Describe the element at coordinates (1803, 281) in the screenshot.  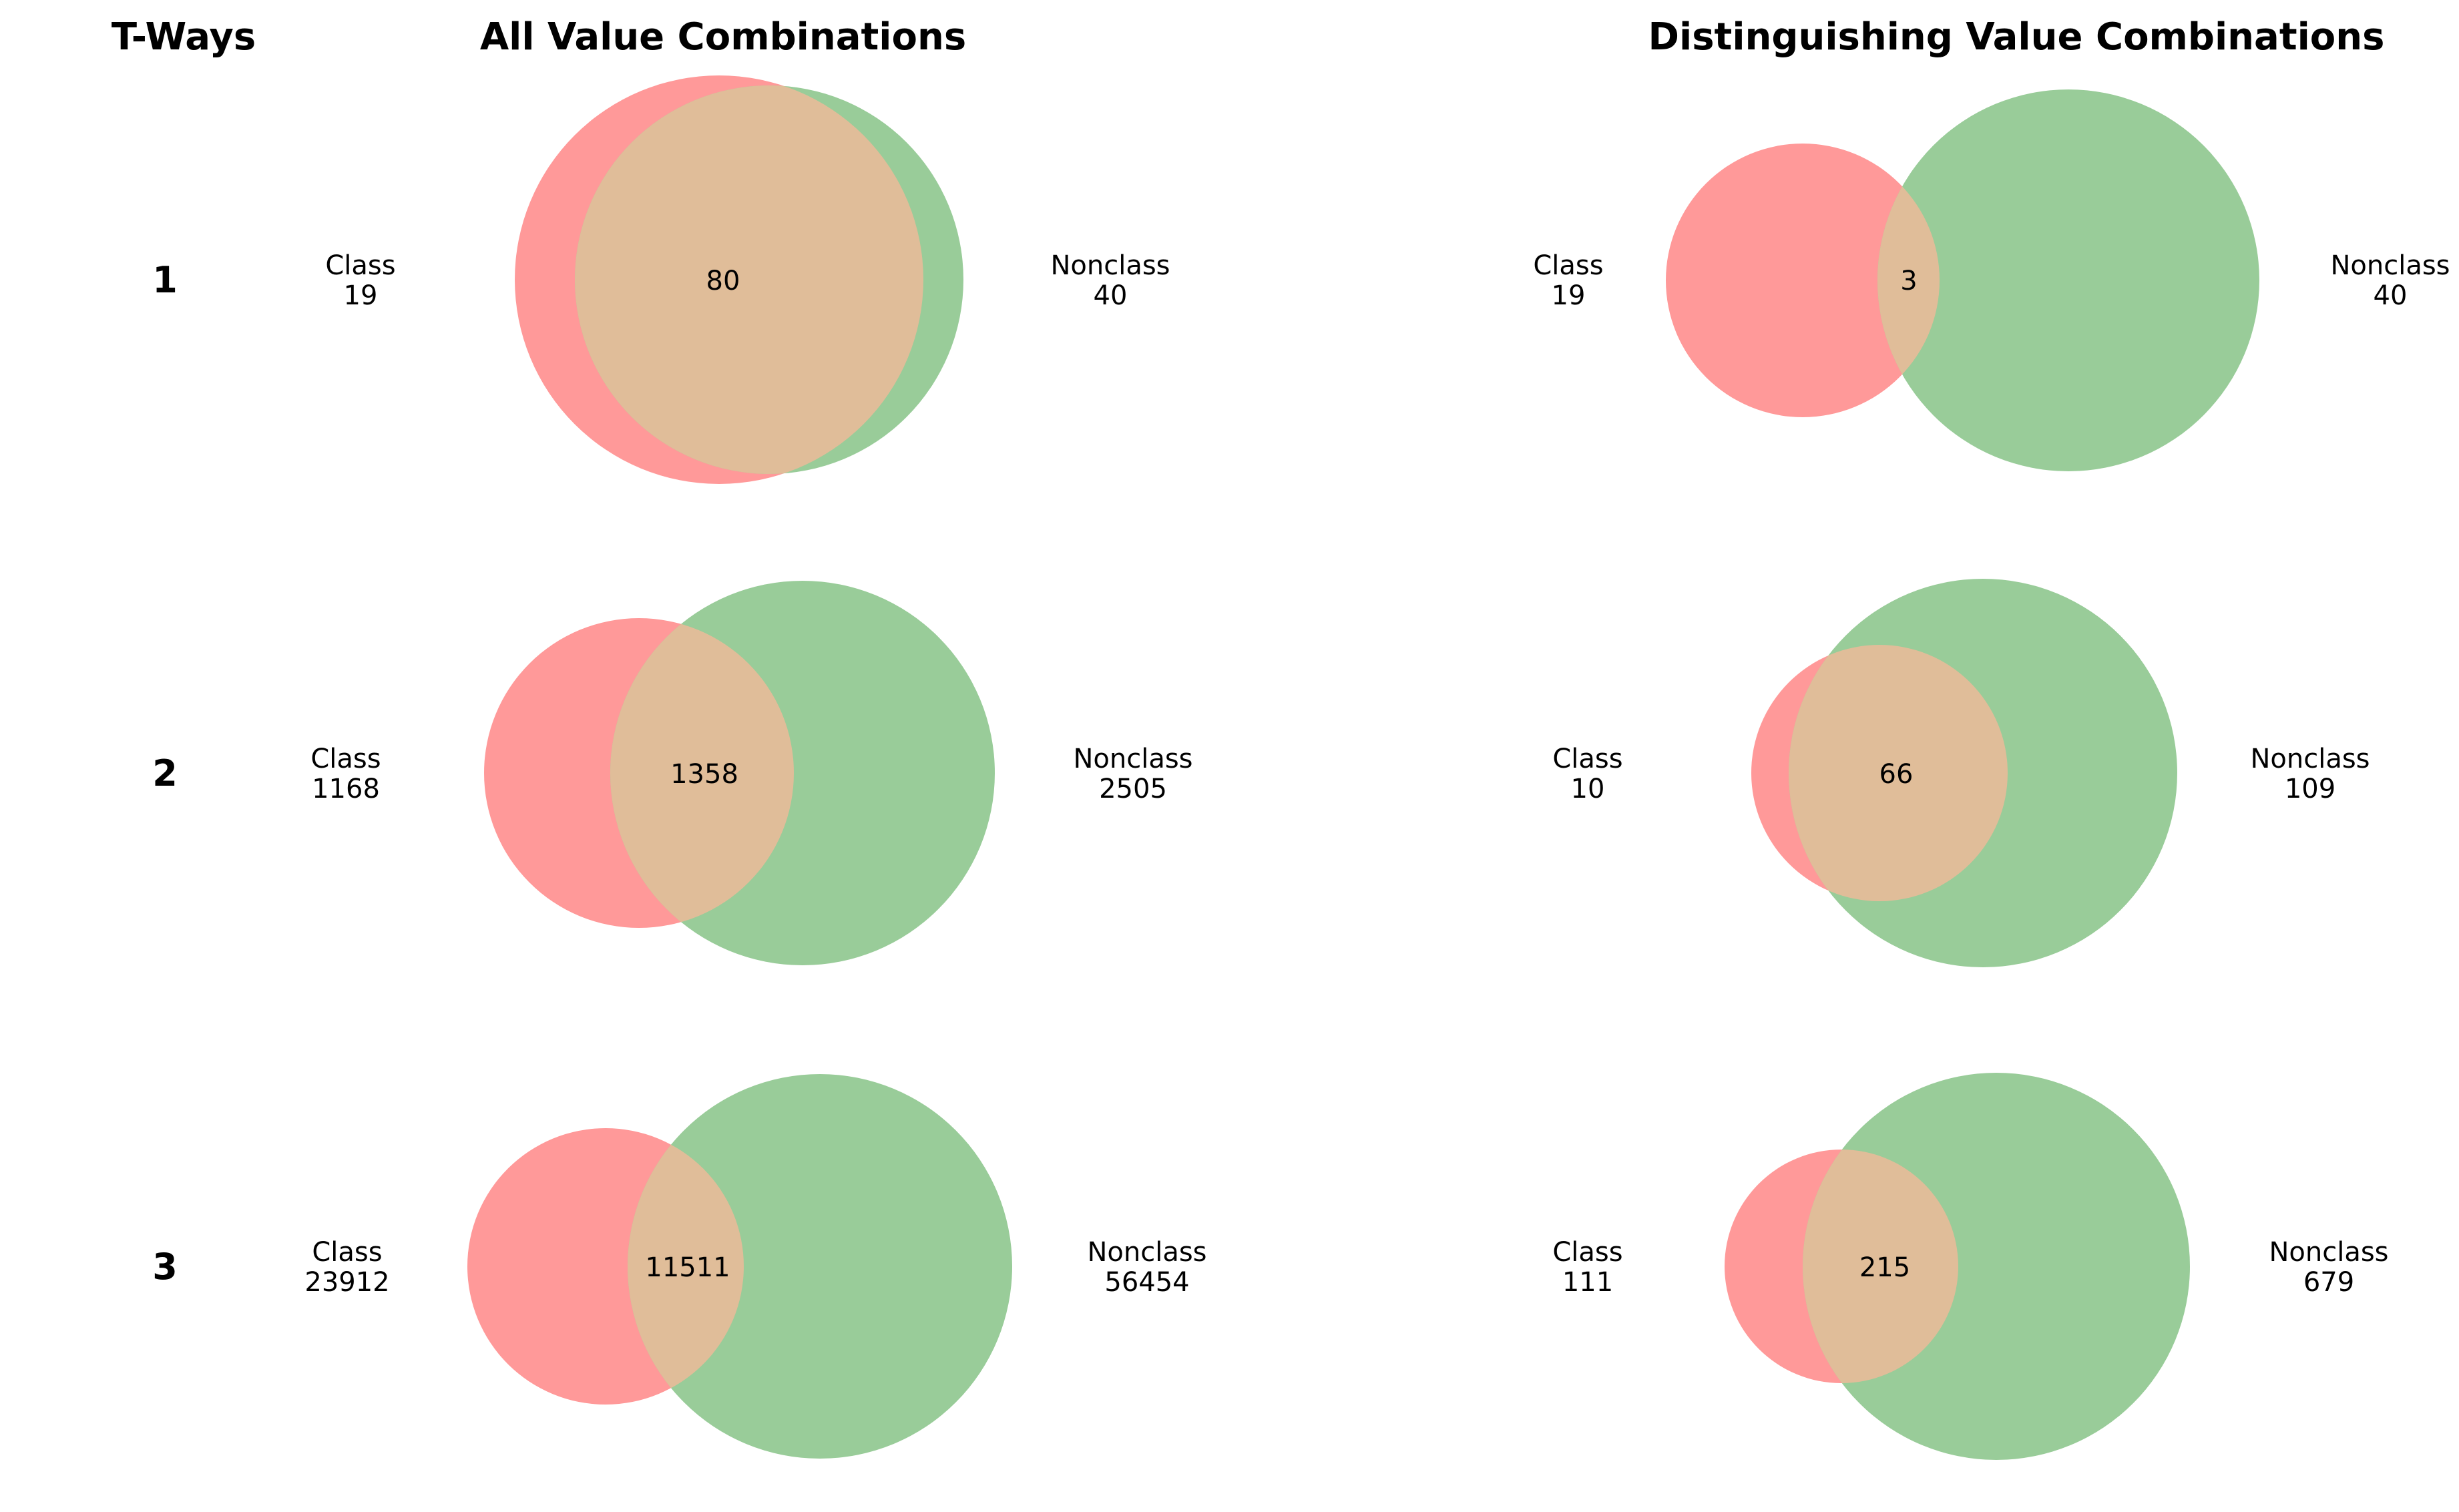
I see `class-circle` at that location.